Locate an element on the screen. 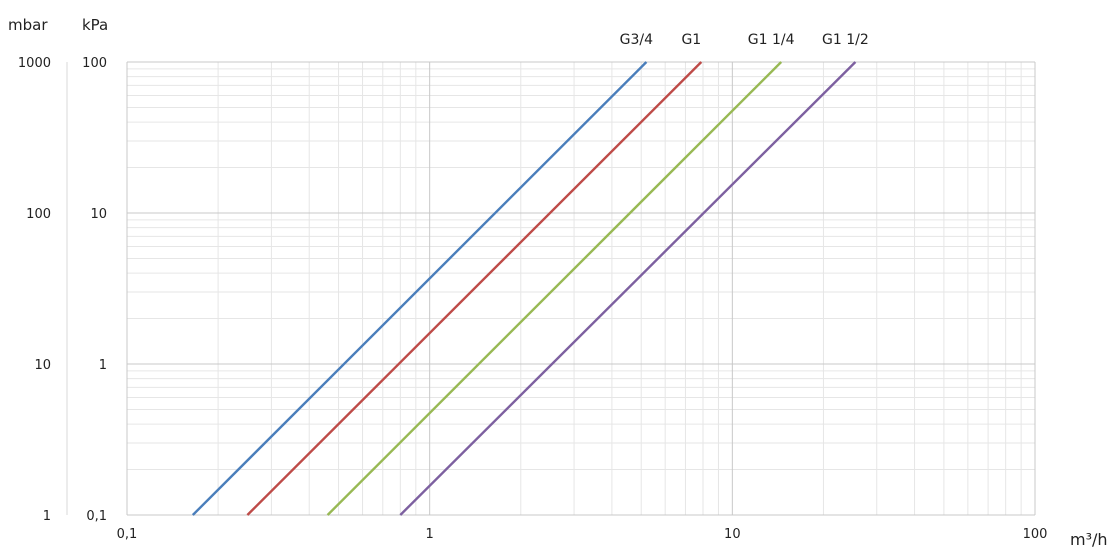  mbar-unit-label: mbar is located at coordinates (28, 25).